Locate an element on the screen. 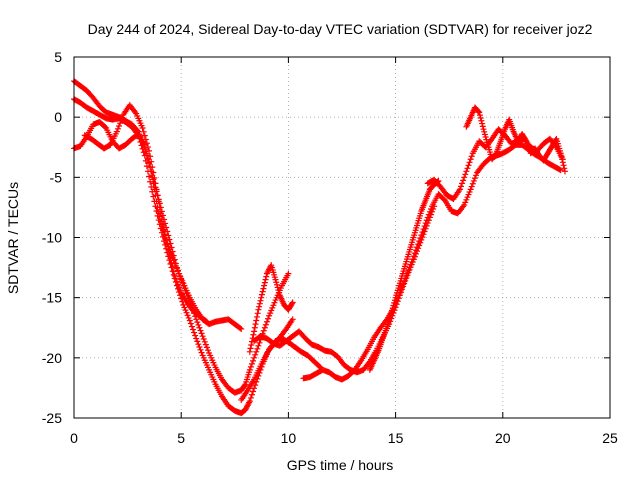 The height and width of the screenshot is (480, 640). y-tick-label: 0 is located at coordinates (58, 117).